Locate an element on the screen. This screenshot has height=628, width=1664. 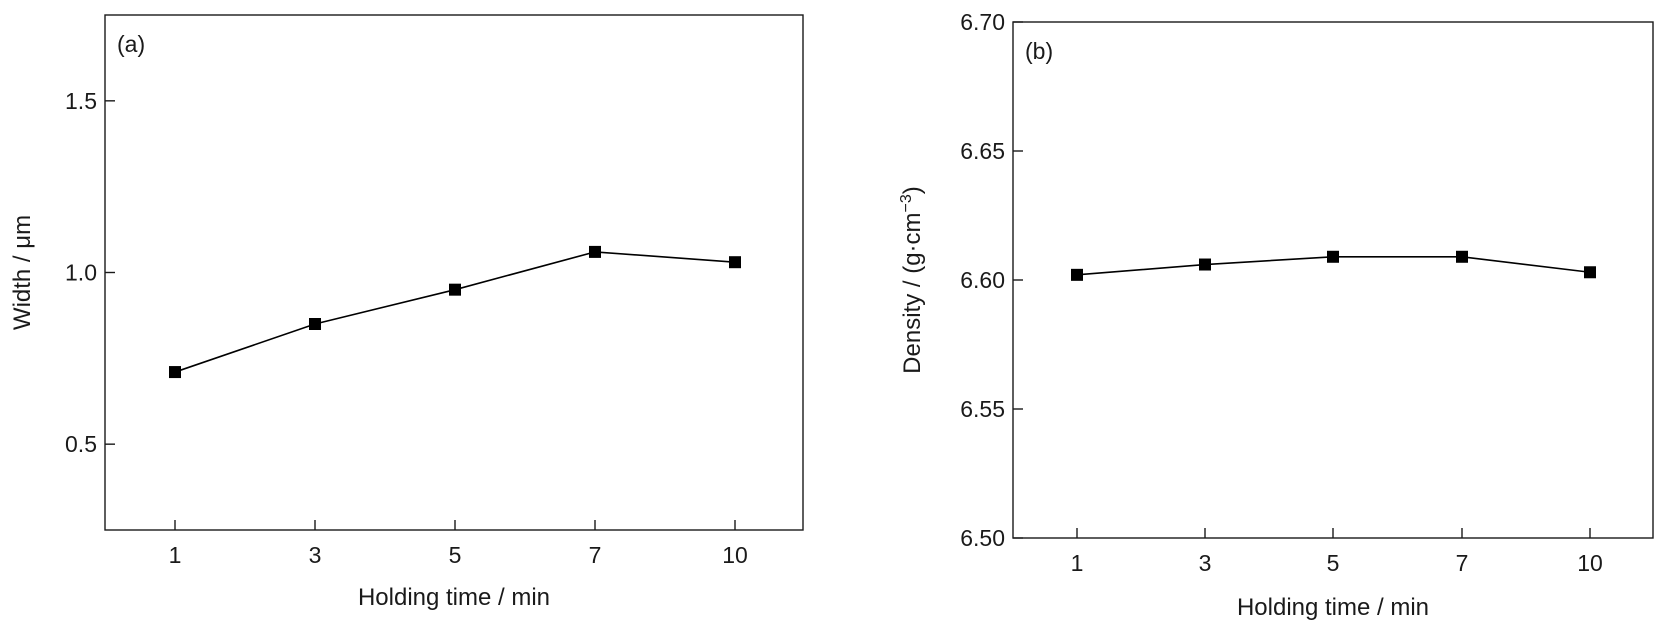
x-axis-a: 1 3 5 7 10 is located at coordinates (458, 544).